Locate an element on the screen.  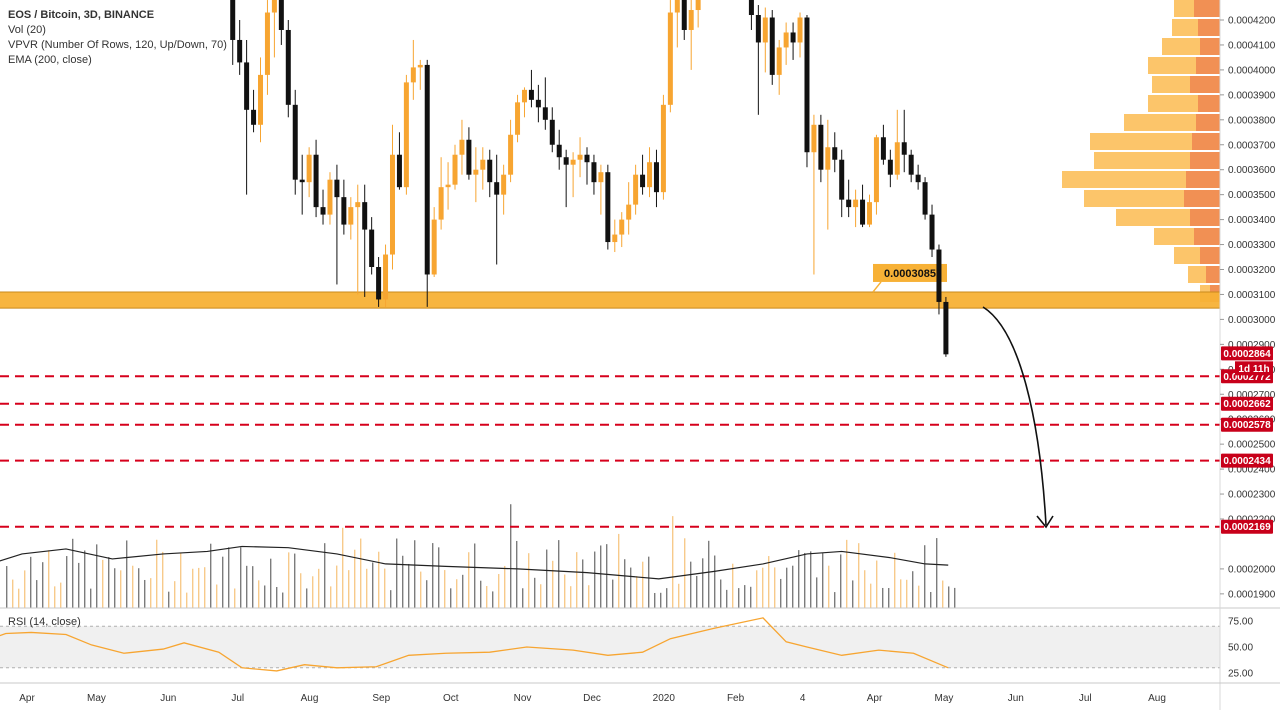
level-price-tag-box is located at coordinates (1247, 526).